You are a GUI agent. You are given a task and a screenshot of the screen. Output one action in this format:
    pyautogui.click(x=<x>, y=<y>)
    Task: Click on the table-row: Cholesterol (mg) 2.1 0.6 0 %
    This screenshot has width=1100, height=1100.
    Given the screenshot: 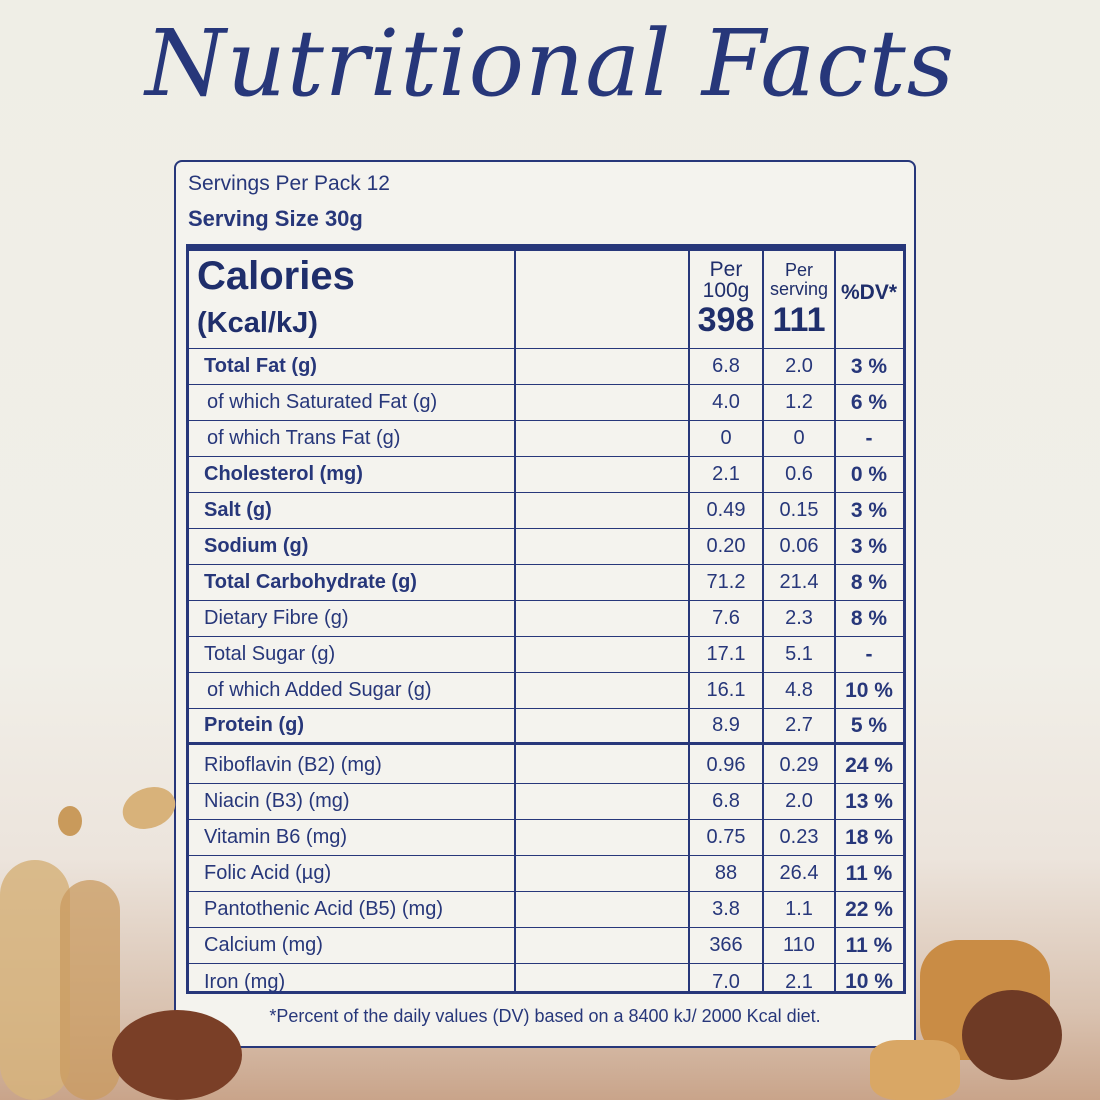 What is the action you would take?
    pyautogui.click(x=546, y=475)
    